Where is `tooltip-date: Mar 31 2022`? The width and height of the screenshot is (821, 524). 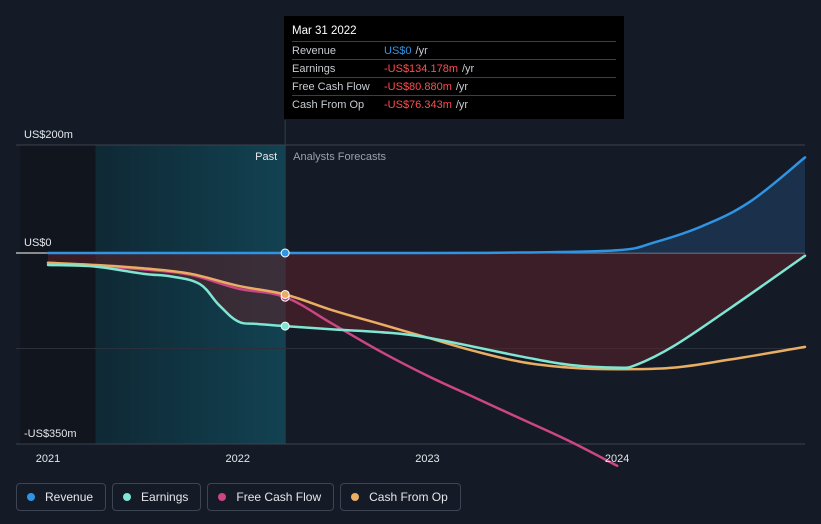 tooltip-date: Mar 31 2022 is located at coordinates (454, 32).